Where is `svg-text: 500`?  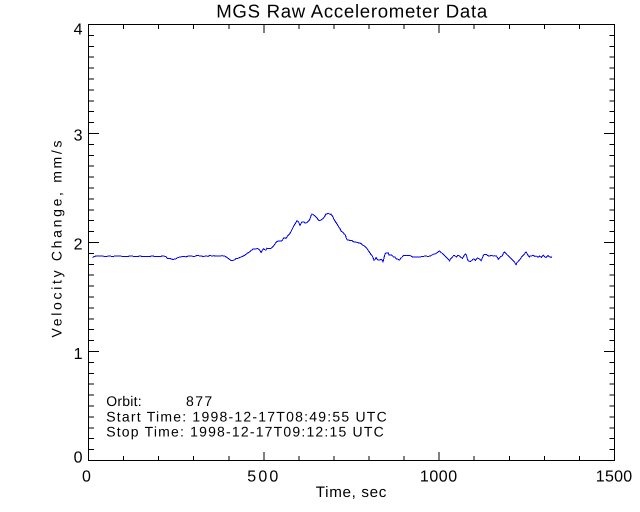
svg-text: 500 is located at coordinates (262, 477).